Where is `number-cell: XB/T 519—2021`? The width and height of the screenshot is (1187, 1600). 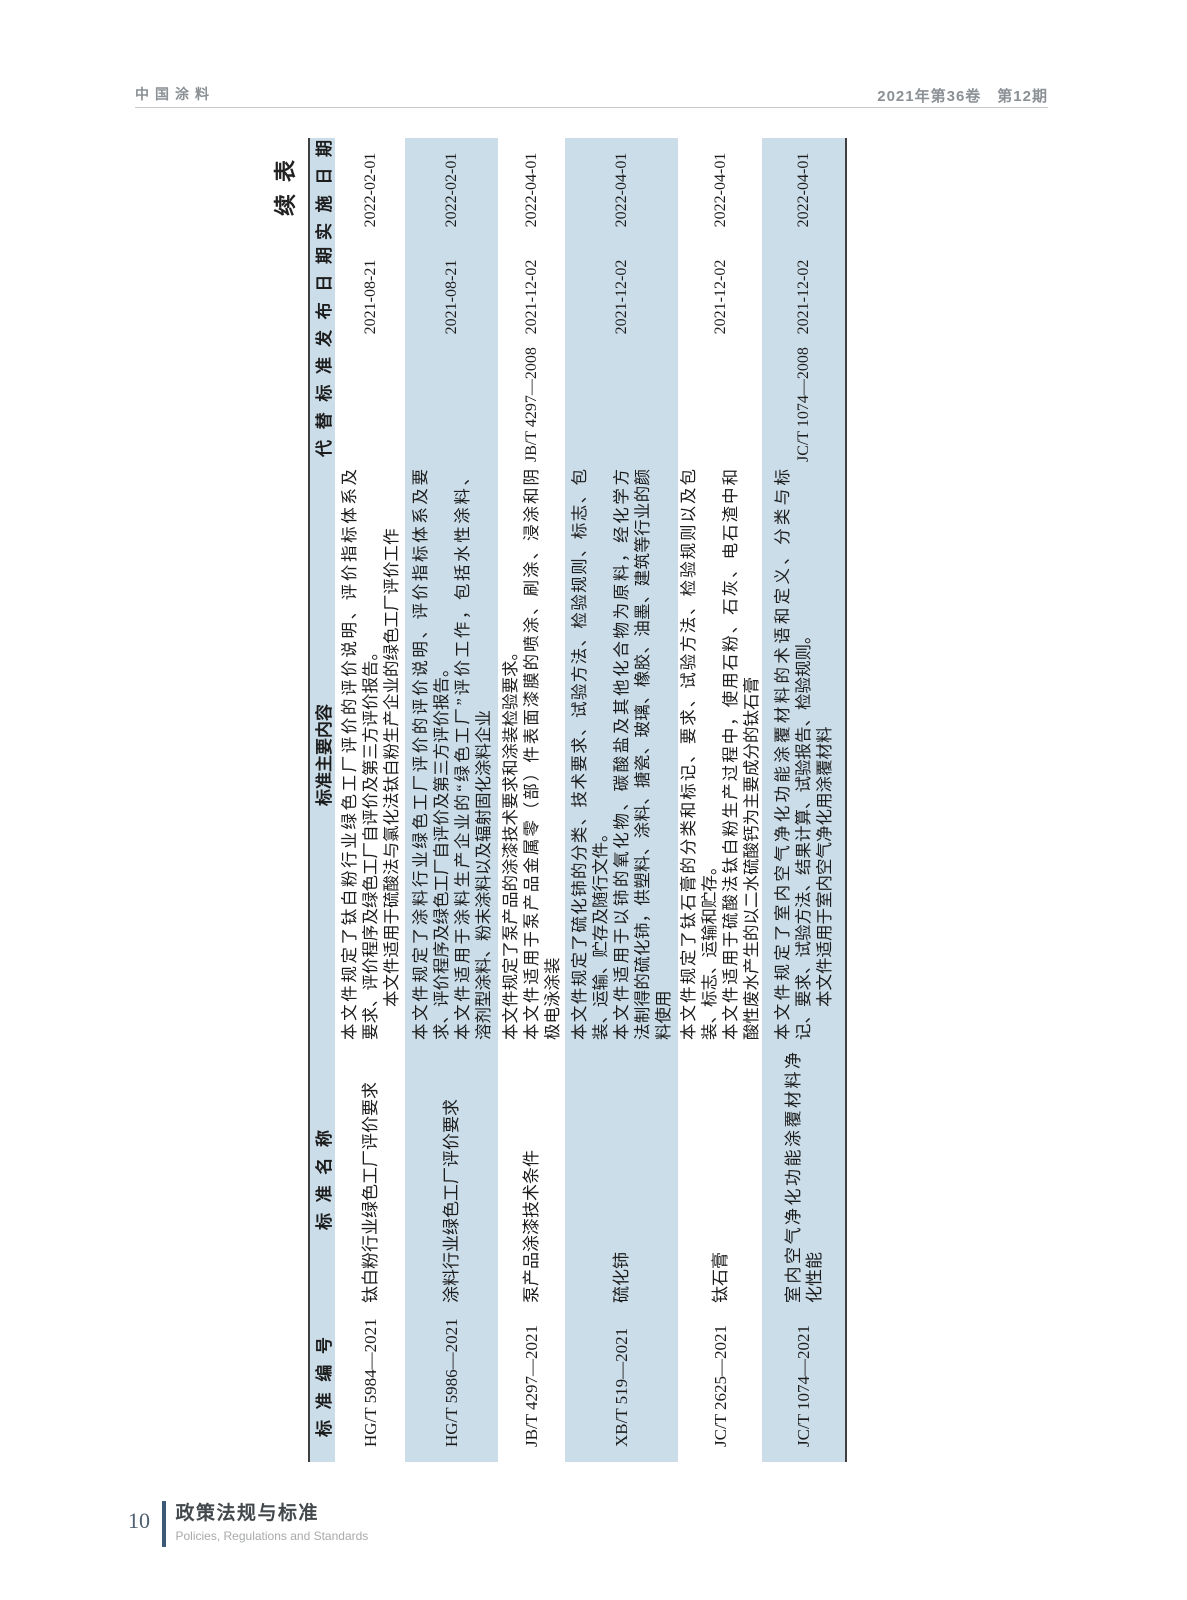
number-cell: XB/T 519—2021 is located at coordinates (621, 1387).